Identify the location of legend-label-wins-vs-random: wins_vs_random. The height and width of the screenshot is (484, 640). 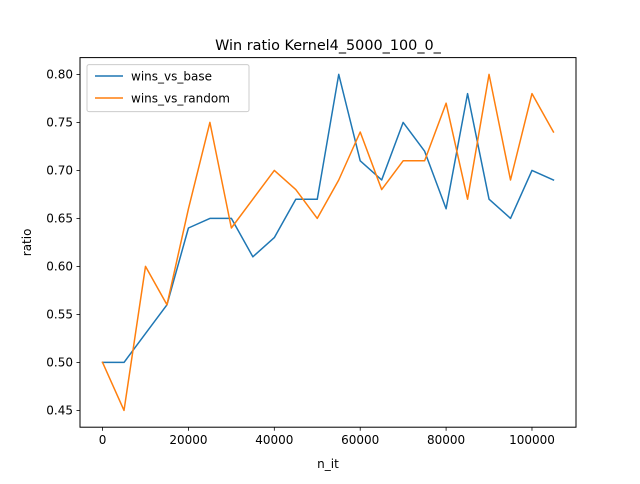
(180, 98).